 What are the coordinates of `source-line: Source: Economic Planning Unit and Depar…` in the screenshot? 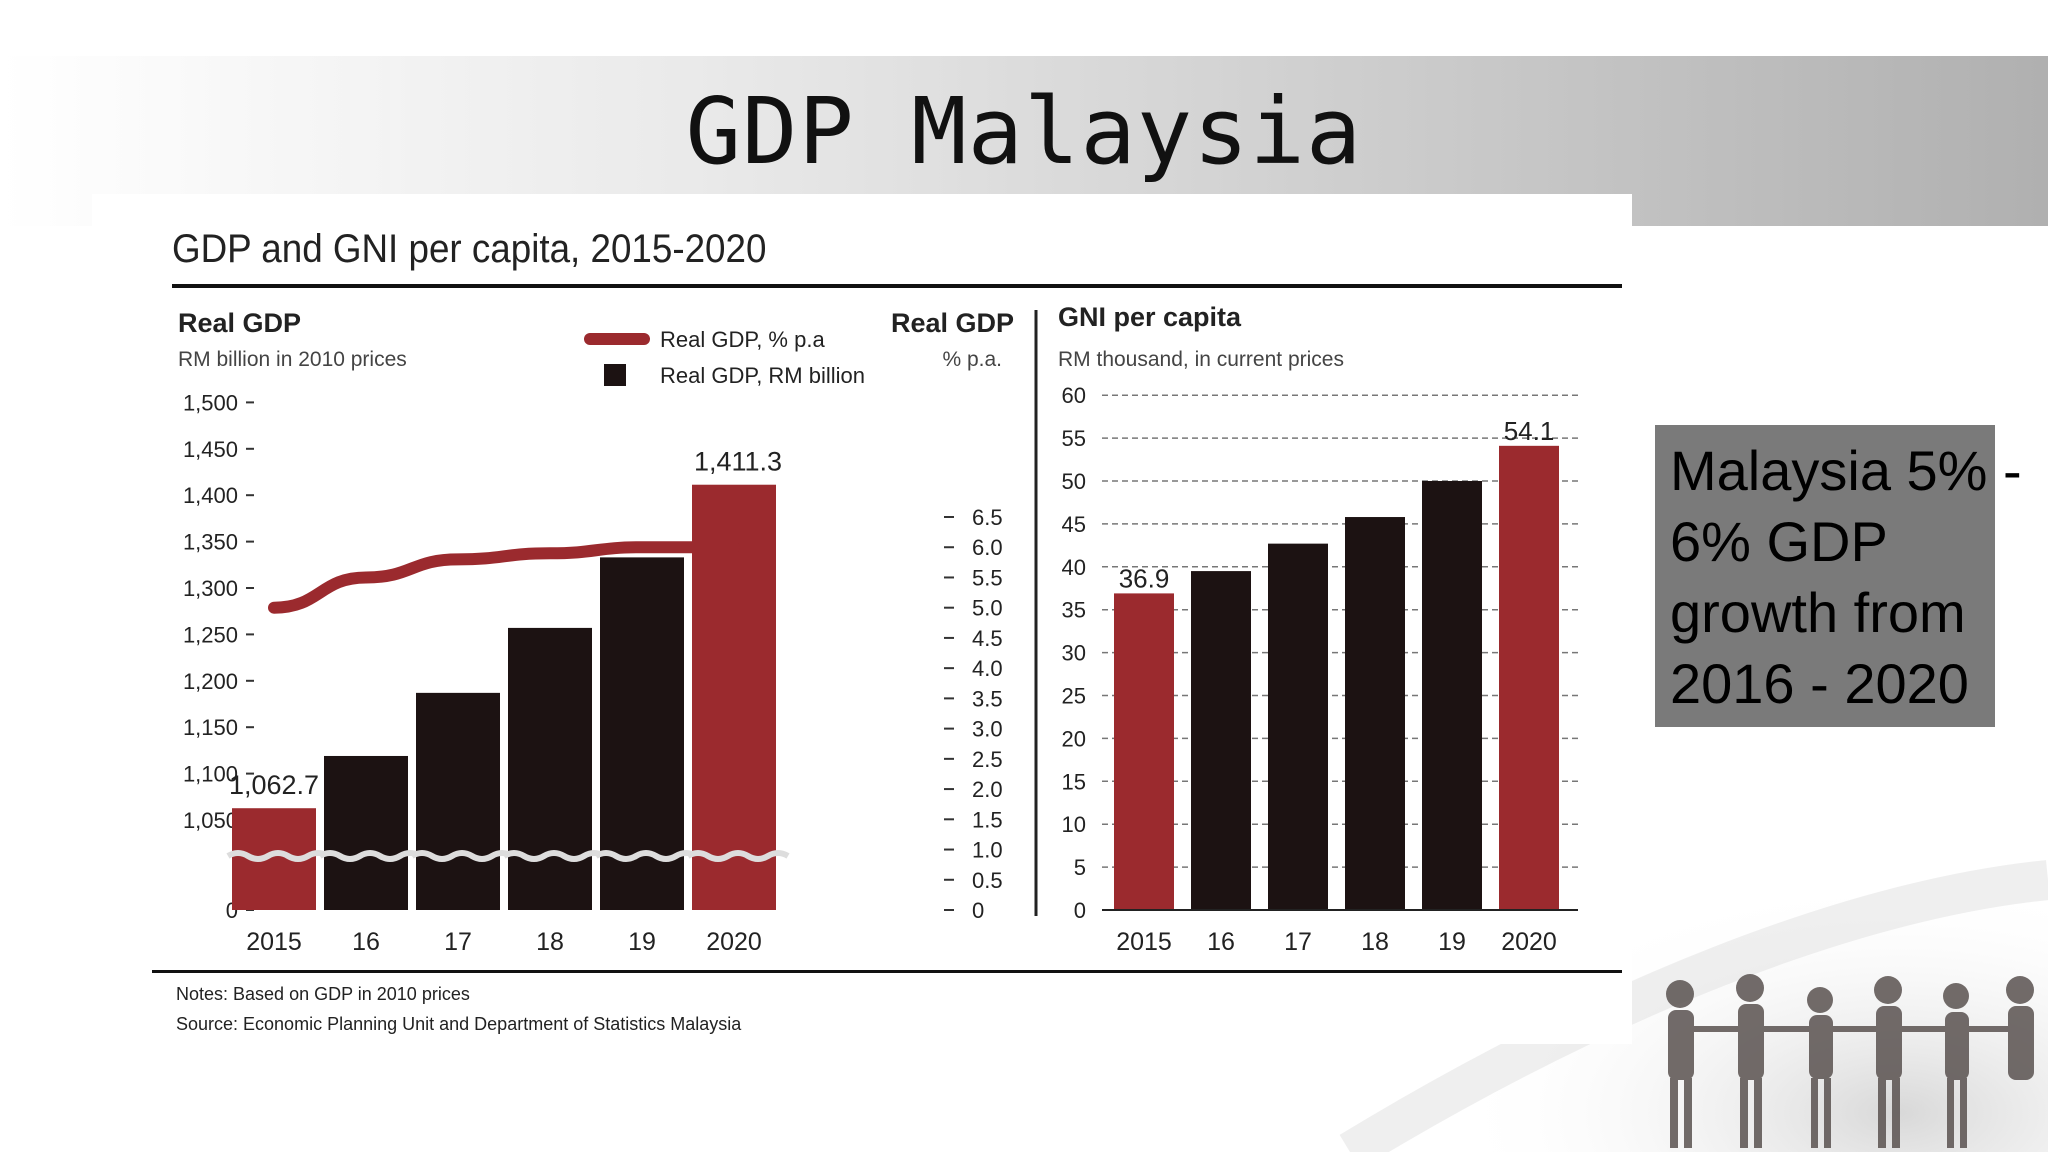 It's located at (459, 1024).